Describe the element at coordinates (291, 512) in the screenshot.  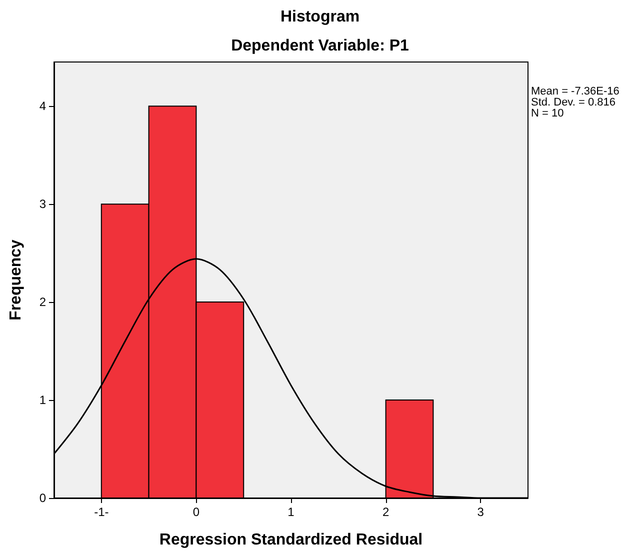
I see `x-tick-label: 1` at that location.